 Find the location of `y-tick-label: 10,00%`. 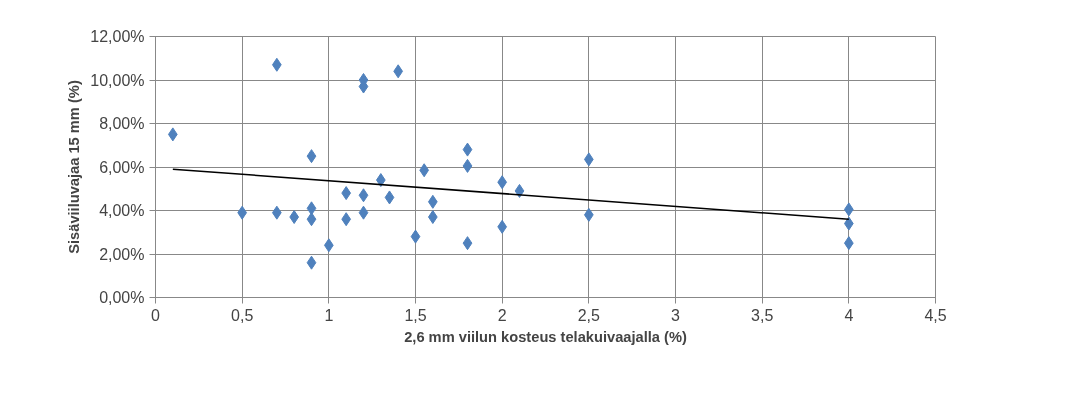

y-tick-label: 10,00% is located at coordinates (117, 80).